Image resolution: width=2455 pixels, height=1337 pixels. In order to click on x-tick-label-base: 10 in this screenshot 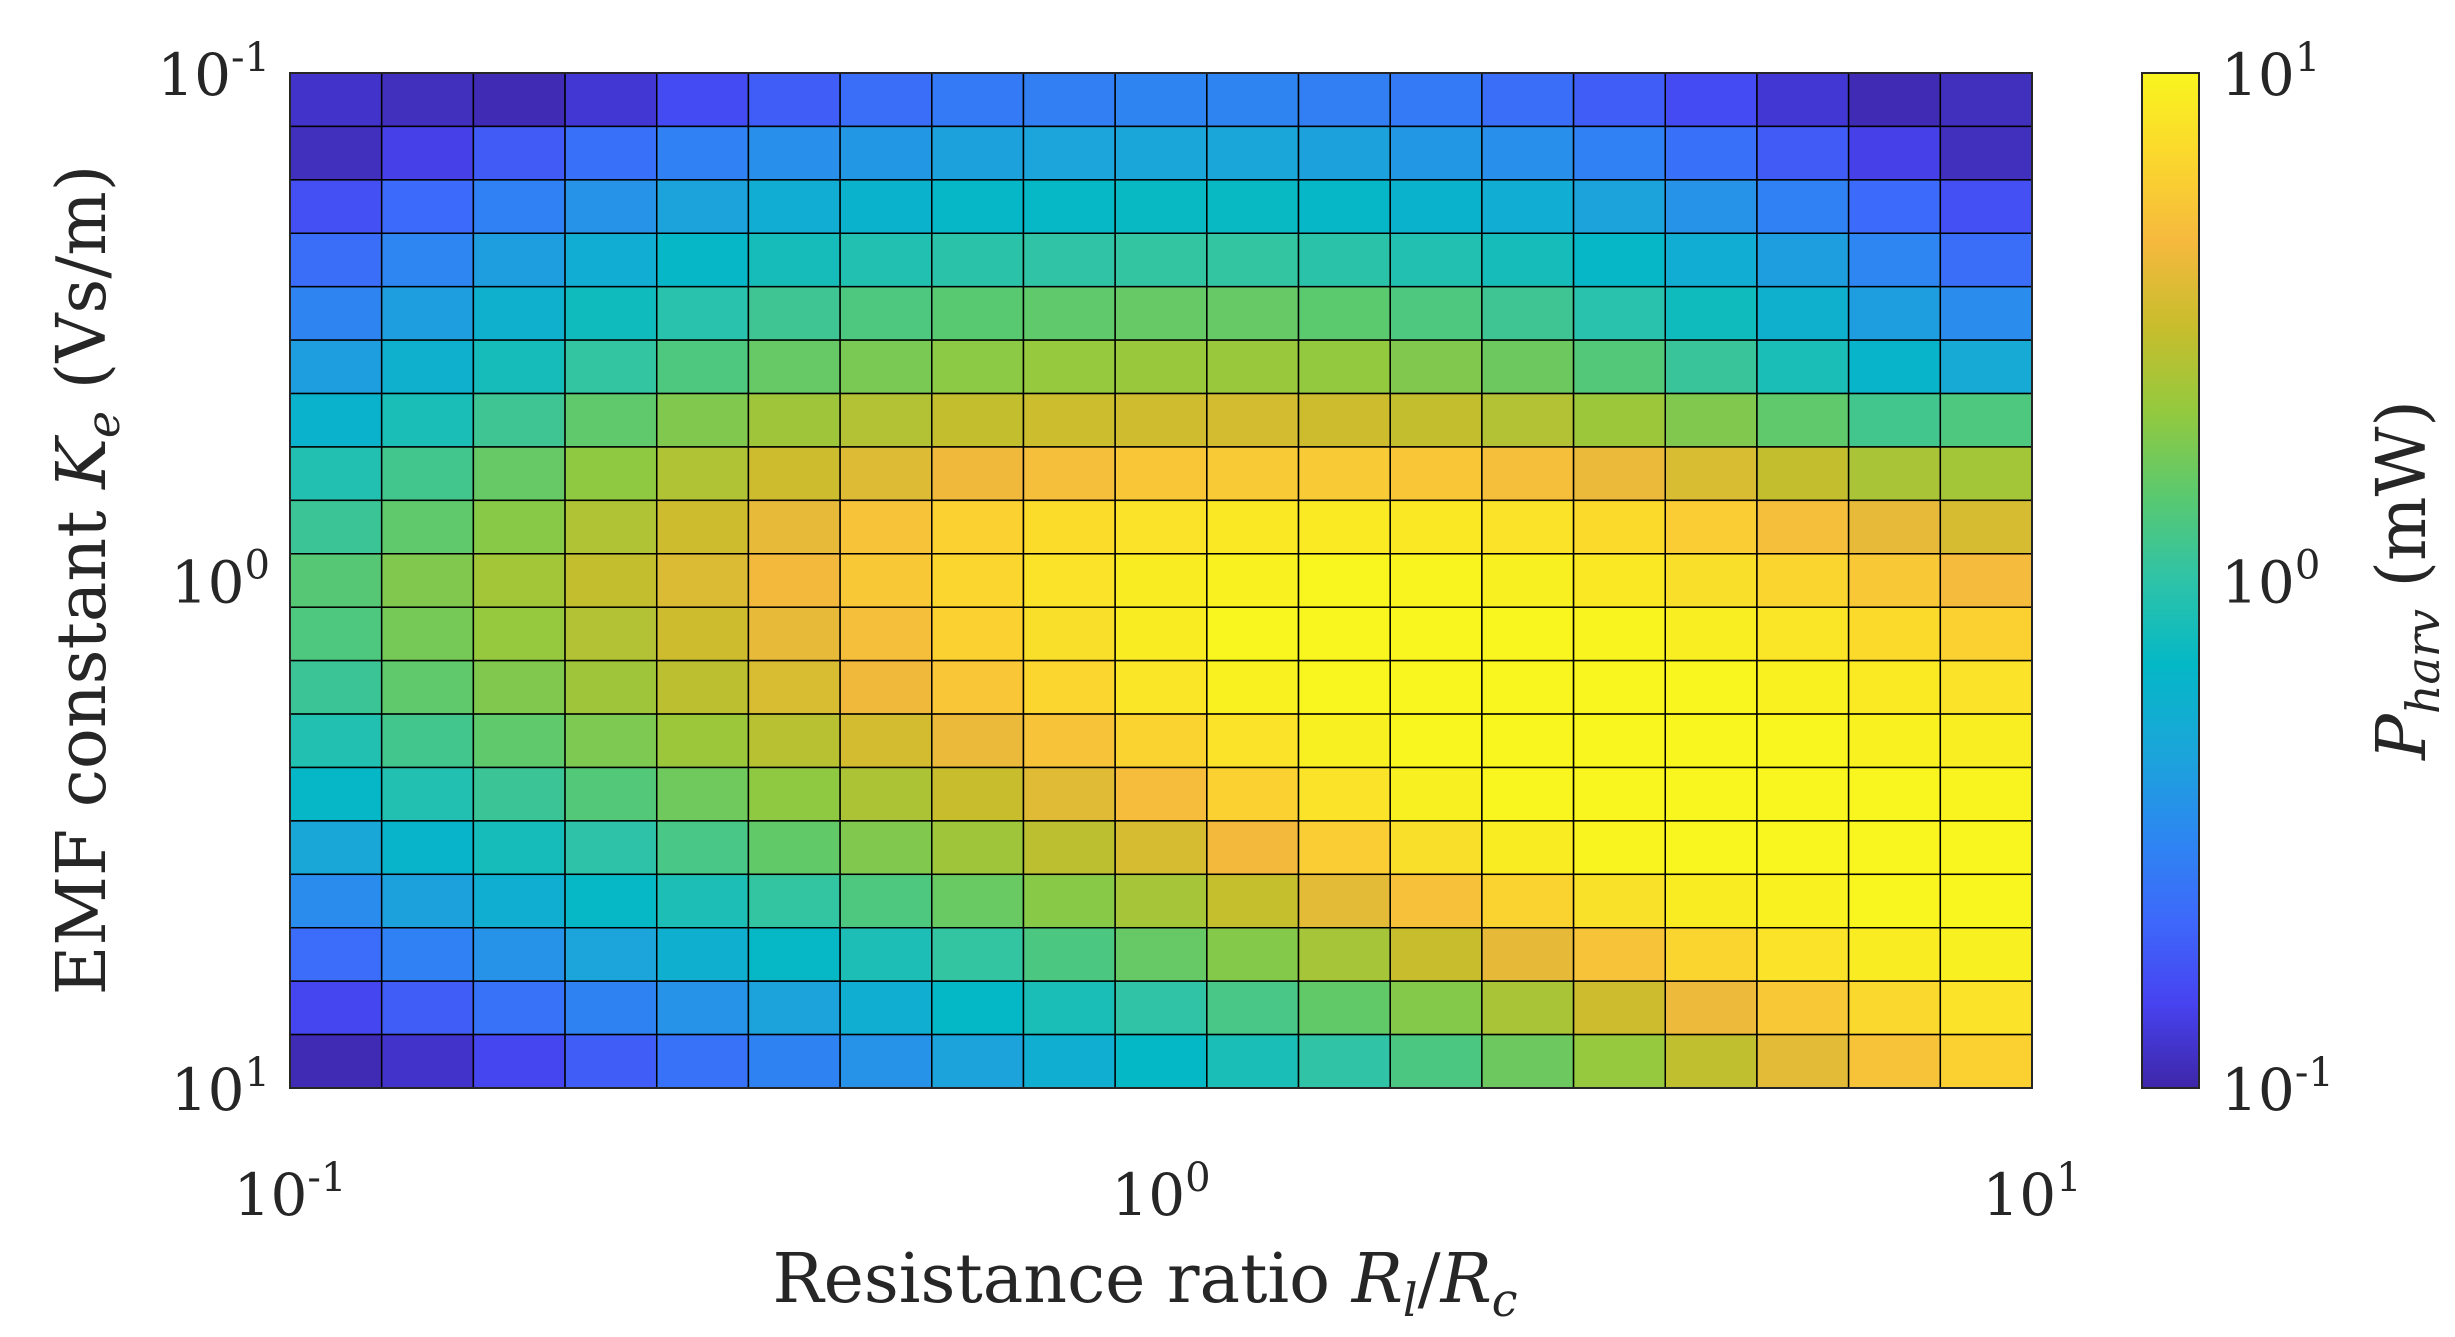, I will do `click(1148, 1195)`.